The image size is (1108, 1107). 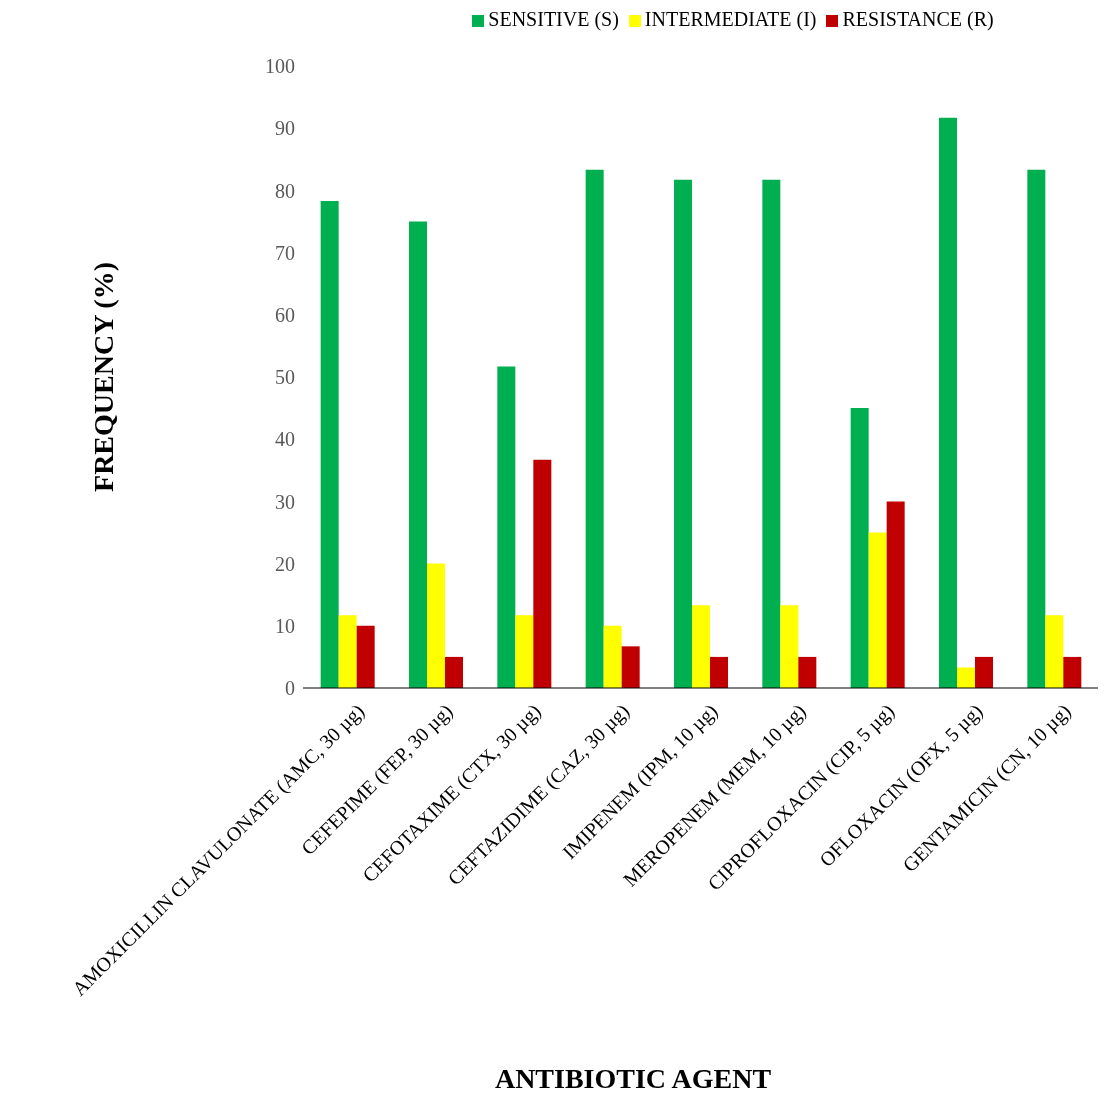 I want to click on y-tick-label: 0, so click(x=290, y=688).